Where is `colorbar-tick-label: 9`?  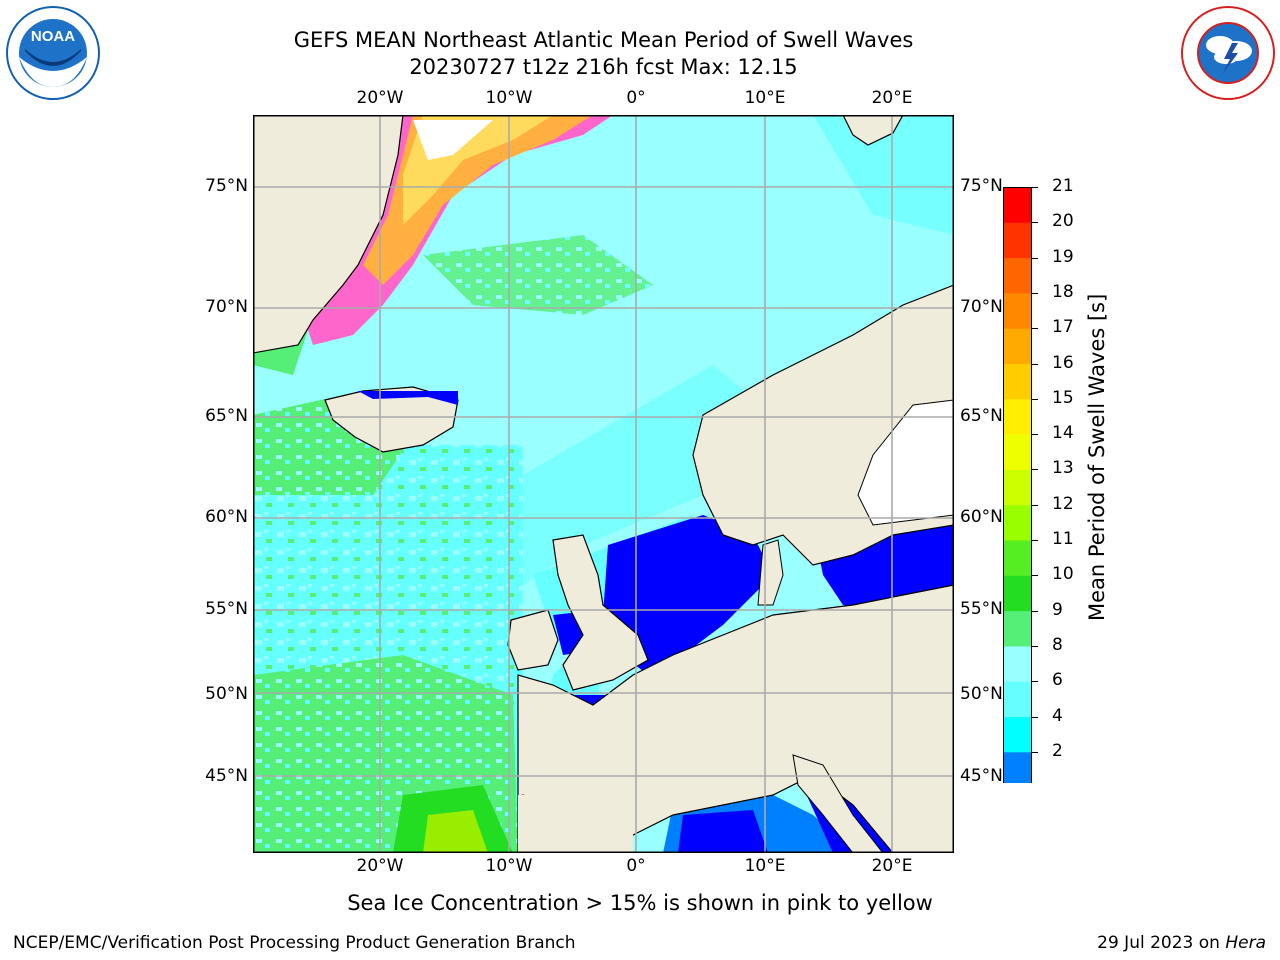 colorbar-tick-label: 9 is located at coordinates (1057, 609).